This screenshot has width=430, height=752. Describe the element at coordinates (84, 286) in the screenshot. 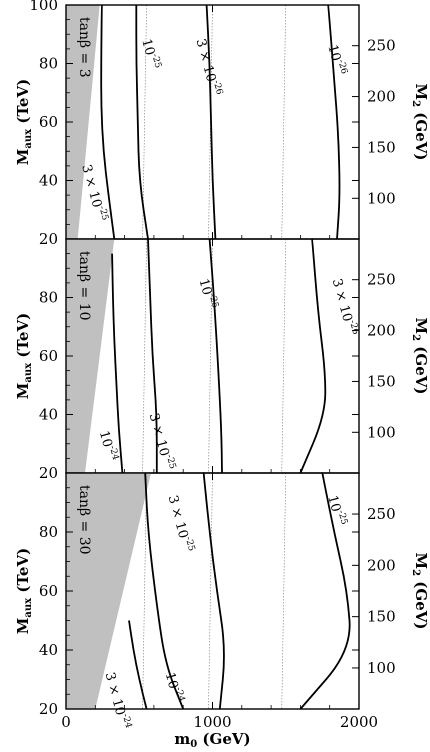

I see `panel-tanbeta-label: tanβ = 10` at that location.